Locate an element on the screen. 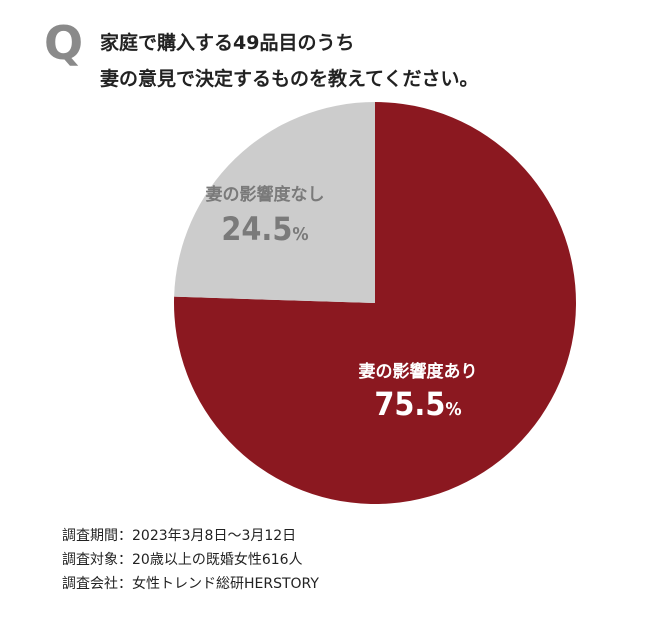 This screenshot has width=664, height=622. slice-label-1: 妻の影響度なし is located at coordinates (265, 194).